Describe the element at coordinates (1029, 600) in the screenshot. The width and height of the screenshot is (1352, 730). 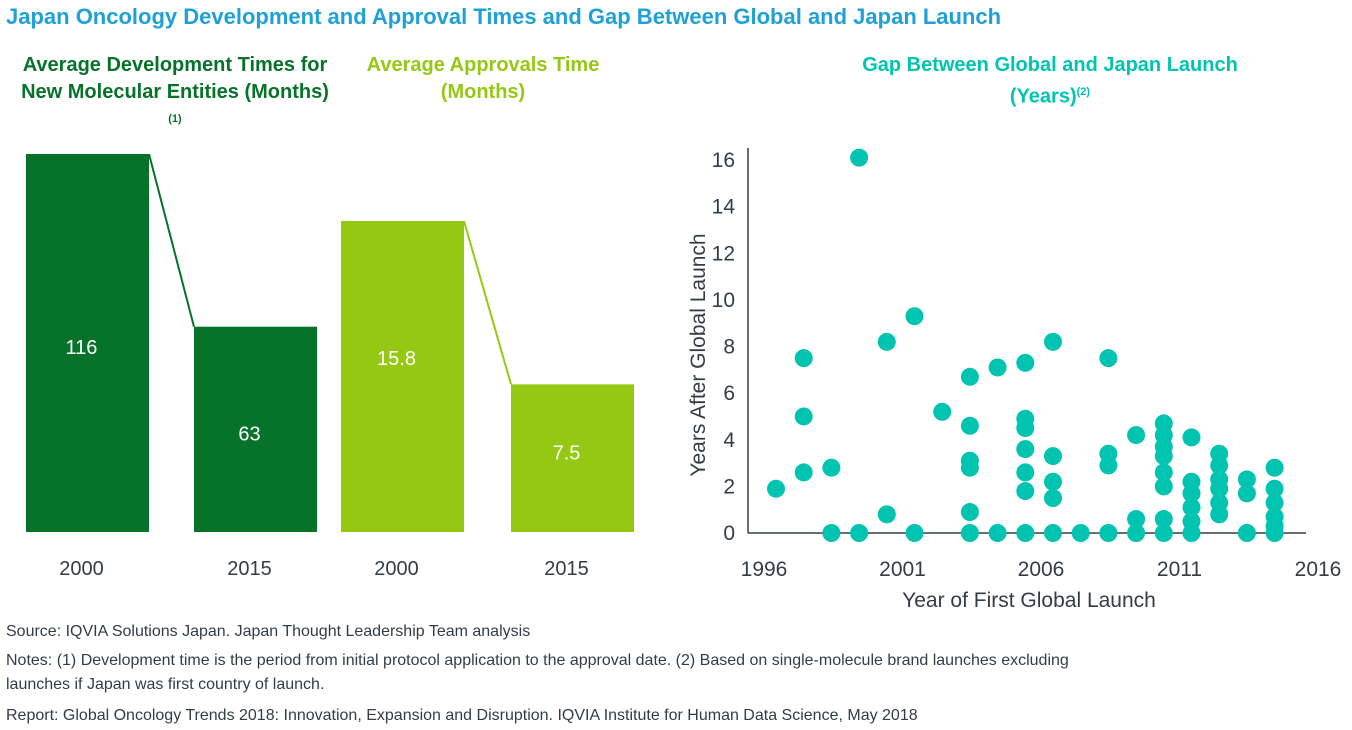
I see `x-axis-title: Year of First Global Launch` at that location.